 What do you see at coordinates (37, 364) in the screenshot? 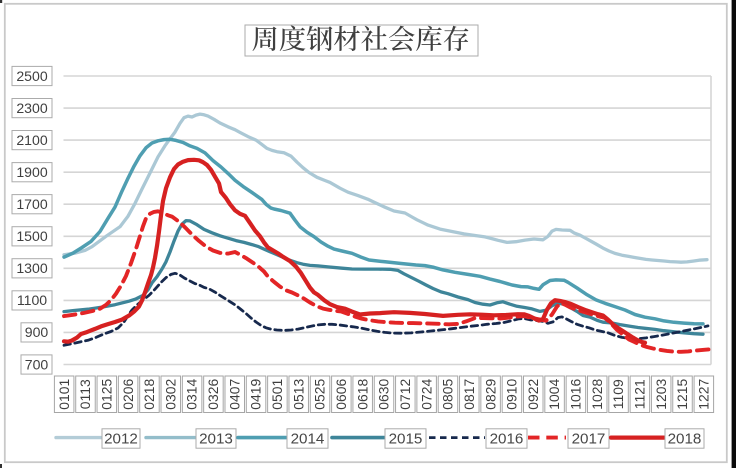
I see `svg-text: 700` at bounding box center [37, 364].